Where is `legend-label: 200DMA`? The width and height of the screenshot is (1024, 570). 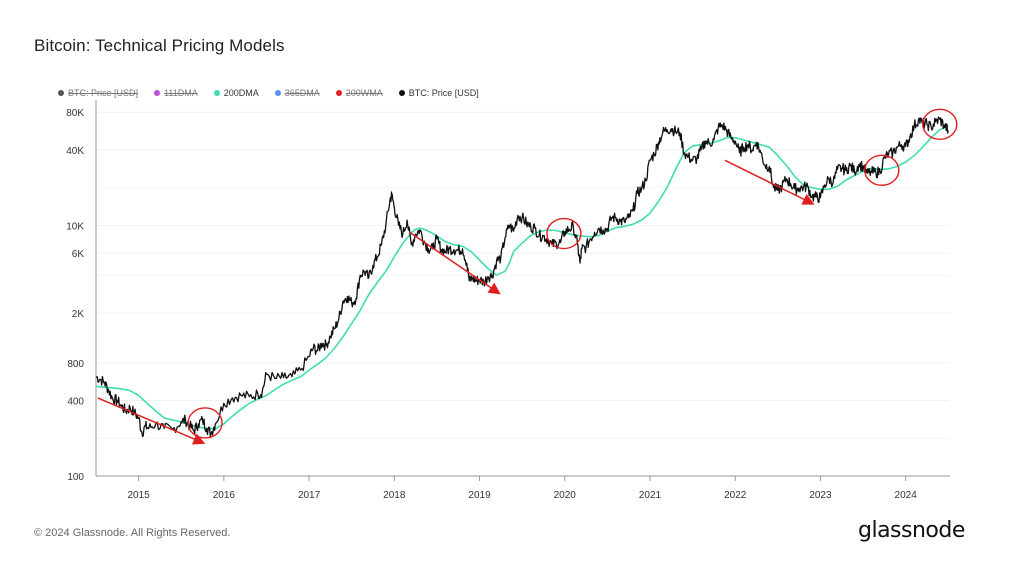 legend-label: 200DMA is located at coordinates (241, 93).